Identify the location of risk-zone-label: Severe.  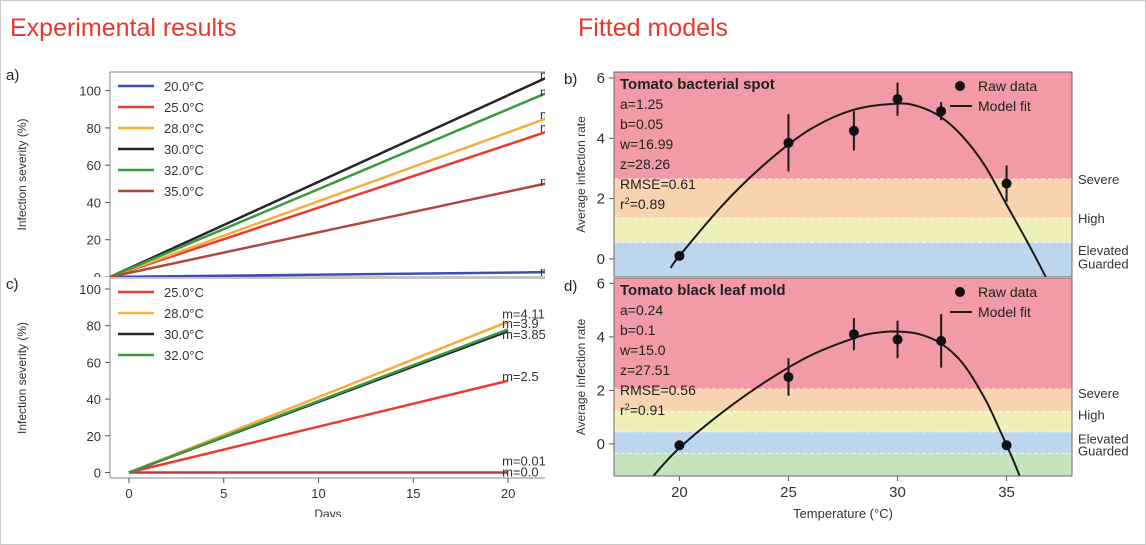
(1098, 393).